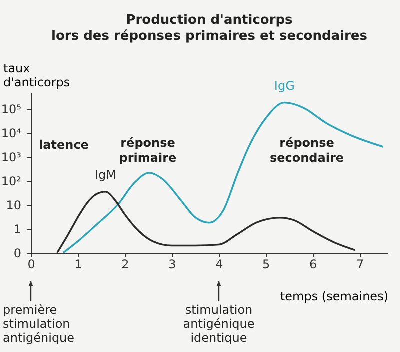  Describe the element at coordinates (314, 265) in the screenshot. I see `x-tick-label: 6` at that location.